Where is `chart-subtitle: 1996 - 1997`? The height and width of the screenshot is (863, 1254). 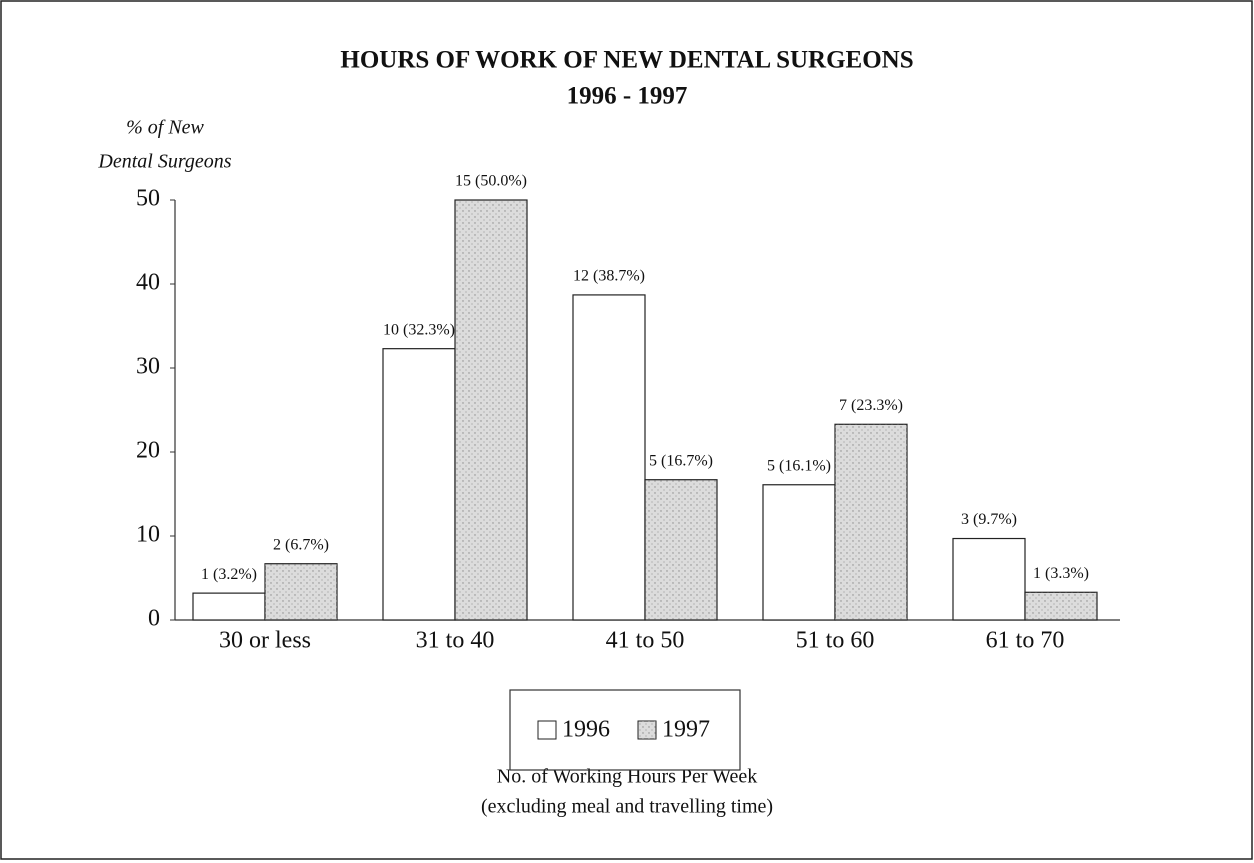
chart-subtitle: 1996 - 1997 is located at coordinates (627, 96).